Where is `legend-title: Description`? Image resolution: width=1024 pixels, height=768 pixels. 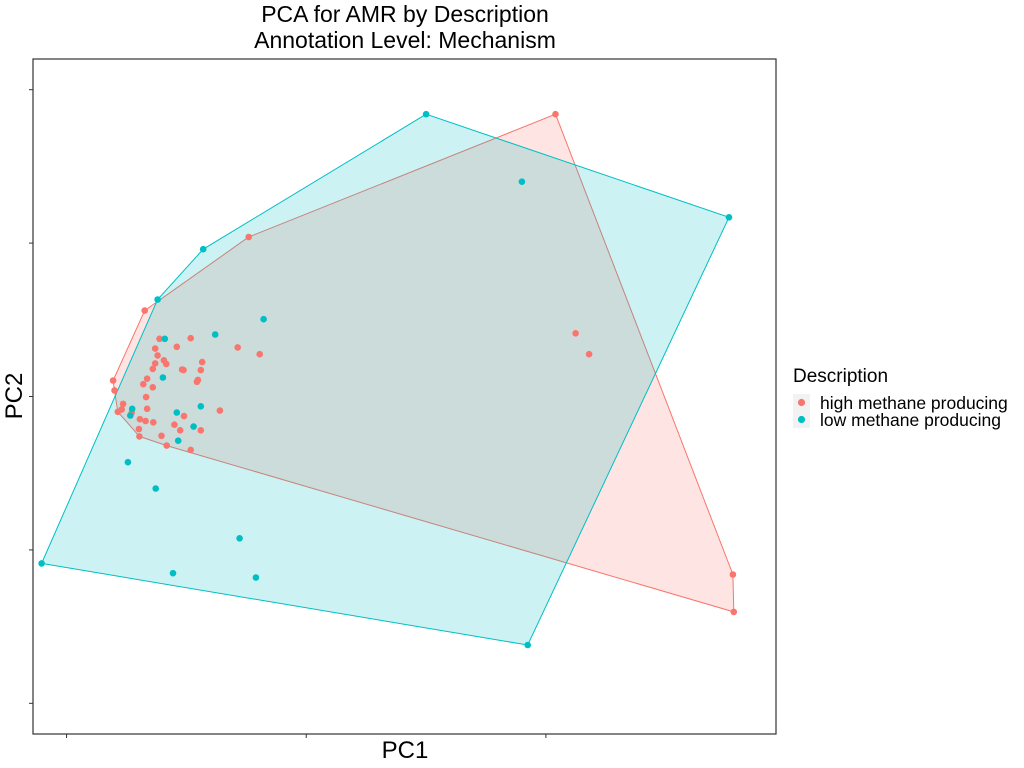
legend-title: Description is located at coordinates (840, 376).